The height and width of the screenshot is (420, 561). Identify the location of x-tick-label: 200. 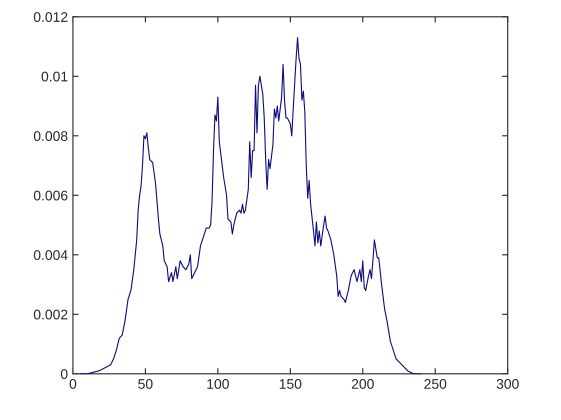
(363, 384).